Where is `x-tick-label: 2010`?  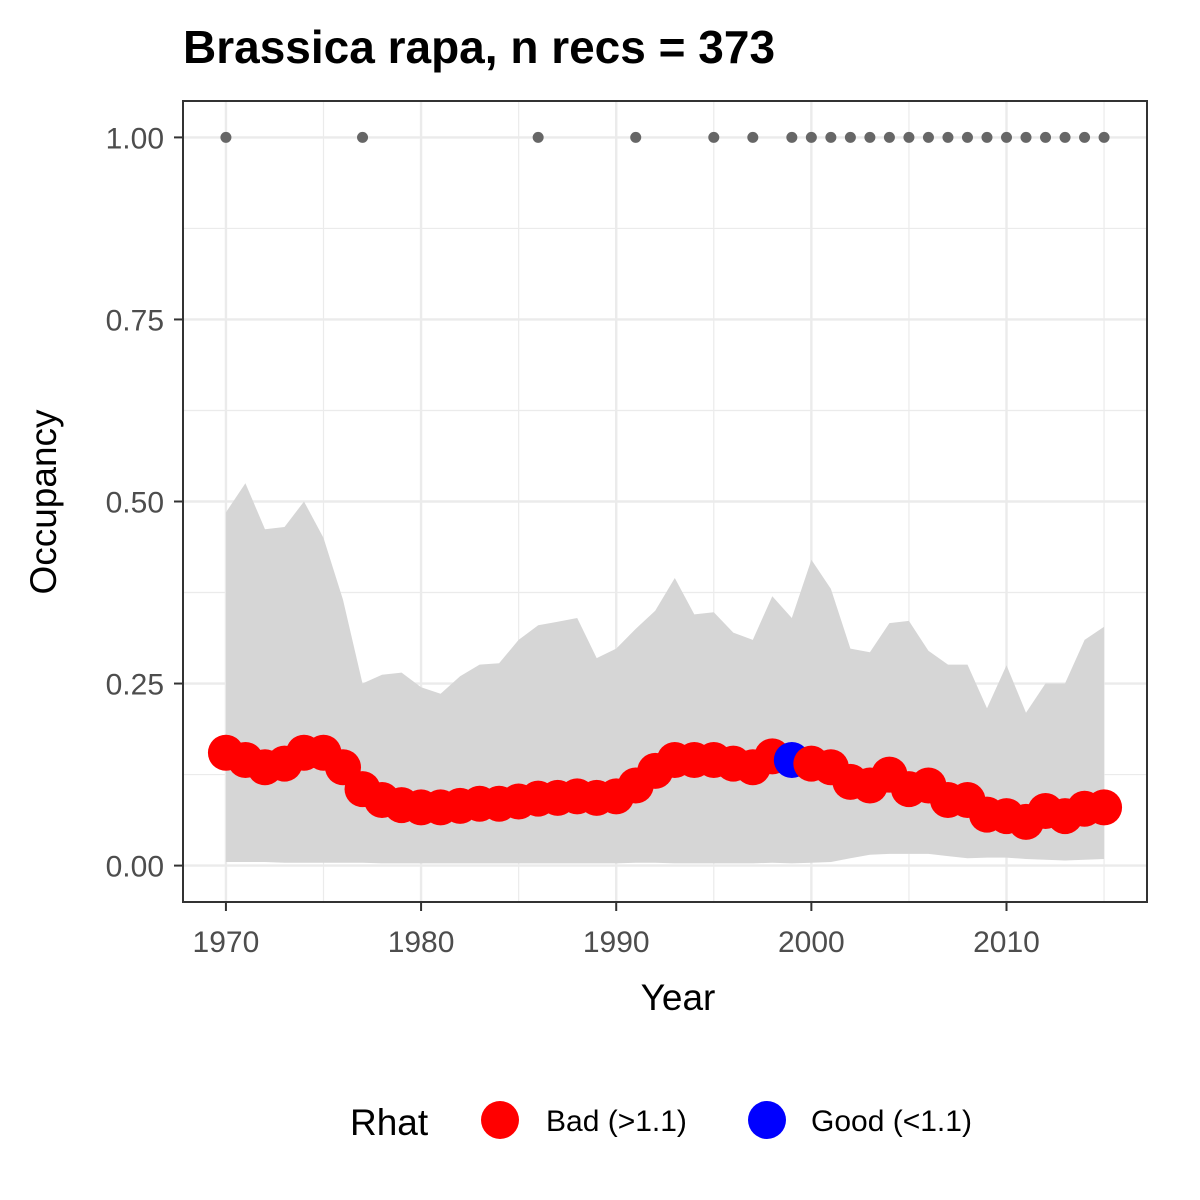
x-tick-label: 2010 is located at coordinates (1006, 942).